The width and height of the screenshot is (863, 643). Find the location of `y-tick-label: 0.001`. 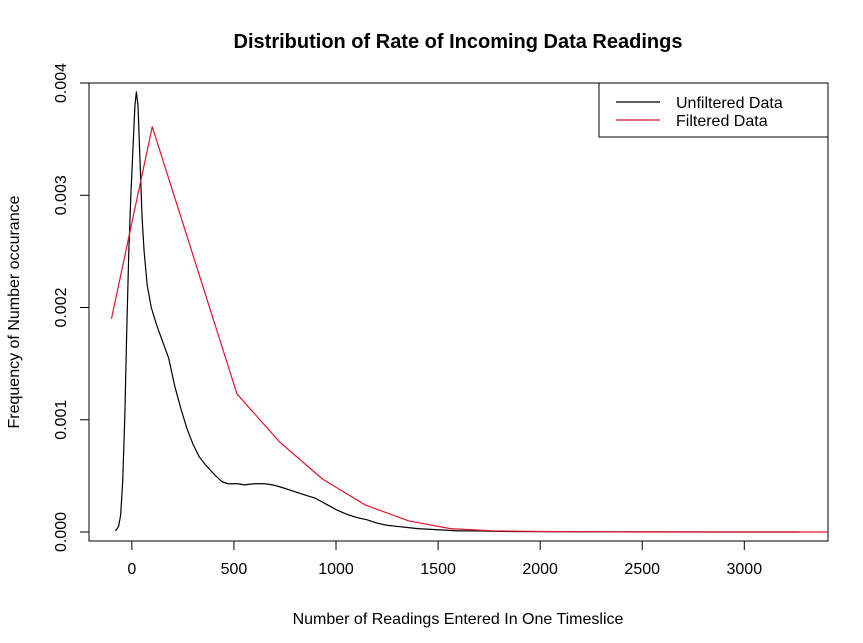

y-tick-label: 0.001 is located at coordinates (61, 420).